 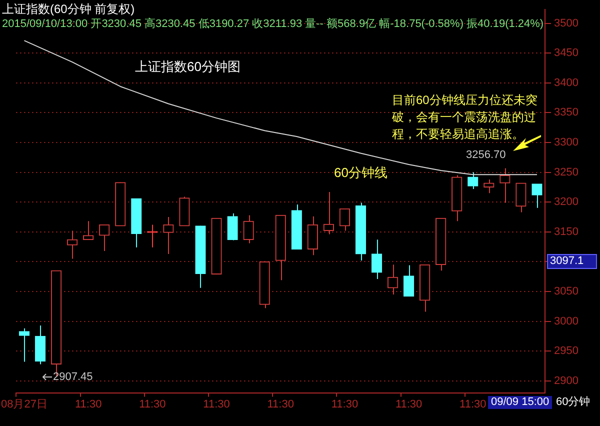 I want to click on y-tick-label: 3200, so click(x=566, y=202).